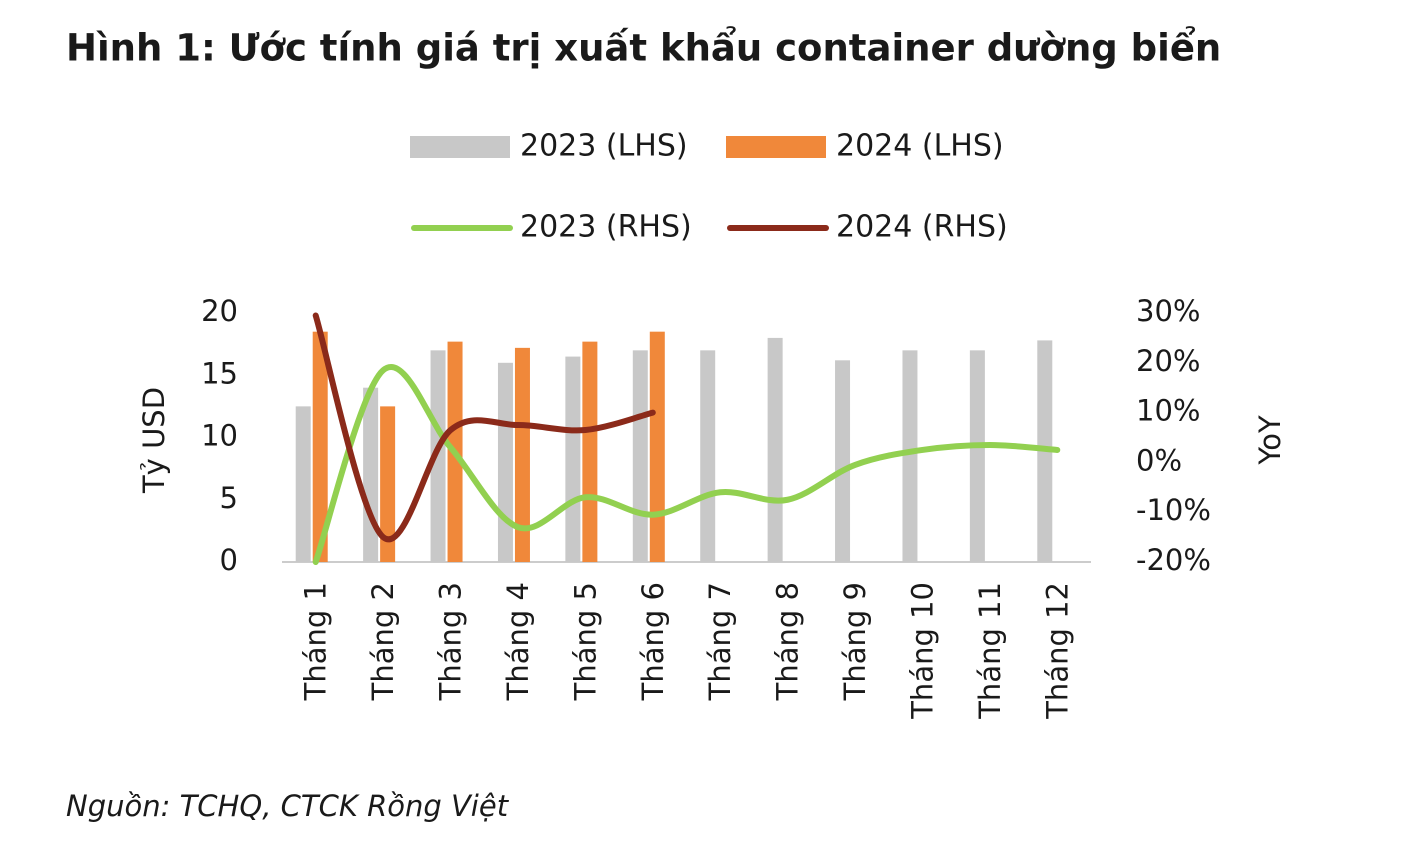 The height and width of the screenshot is (862, 1412). Describe the element at coordinates (316, 641) in the screenshot. I see `x-tick-label: Tháng 1` at that location.